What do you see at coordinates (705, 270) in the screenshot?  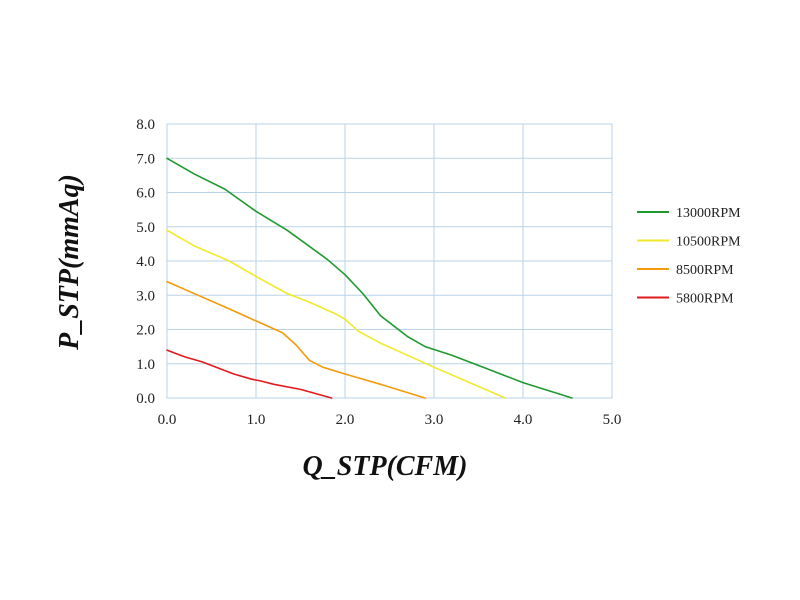 I see `legend-label: 8500RPM` at bounding box center [705, 270].